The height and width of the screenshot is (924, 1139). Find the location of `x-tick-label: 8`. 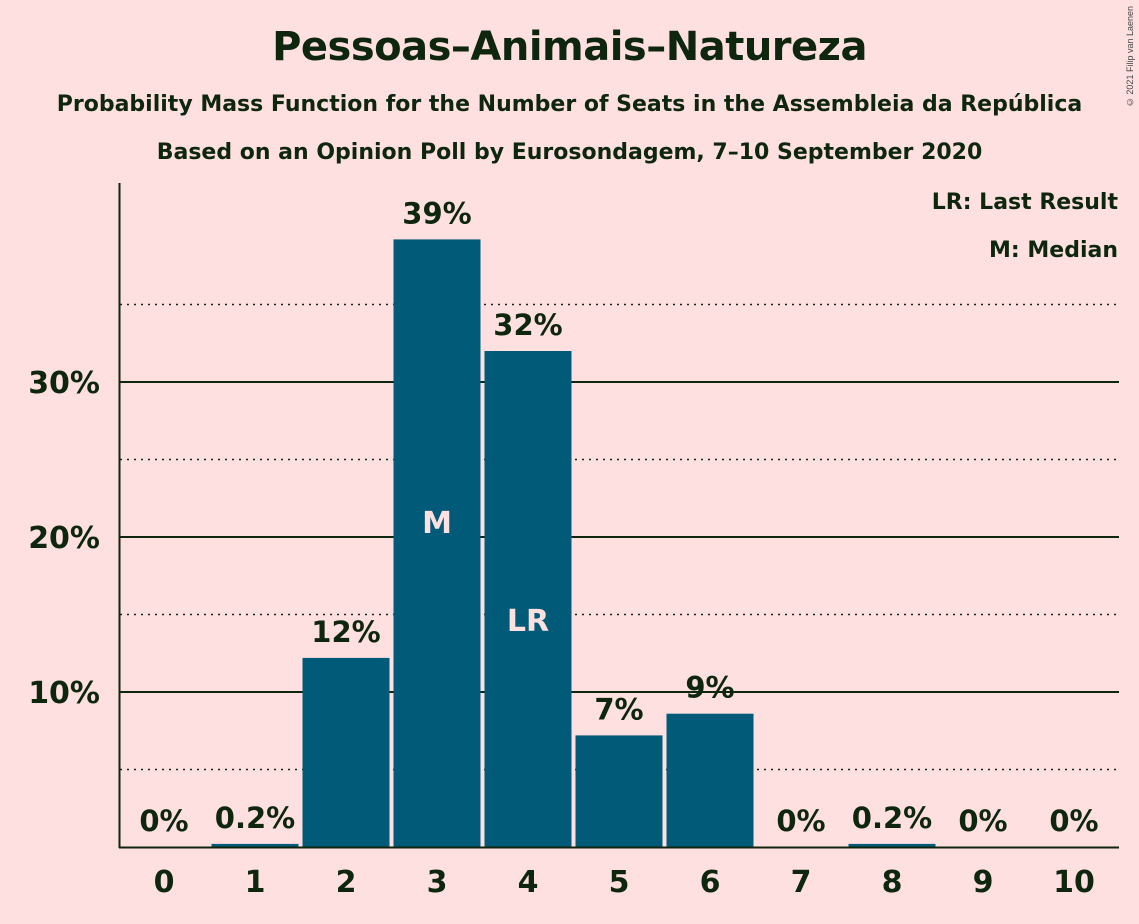

x-tick-label: 8 is located at coordinates (892, 882).